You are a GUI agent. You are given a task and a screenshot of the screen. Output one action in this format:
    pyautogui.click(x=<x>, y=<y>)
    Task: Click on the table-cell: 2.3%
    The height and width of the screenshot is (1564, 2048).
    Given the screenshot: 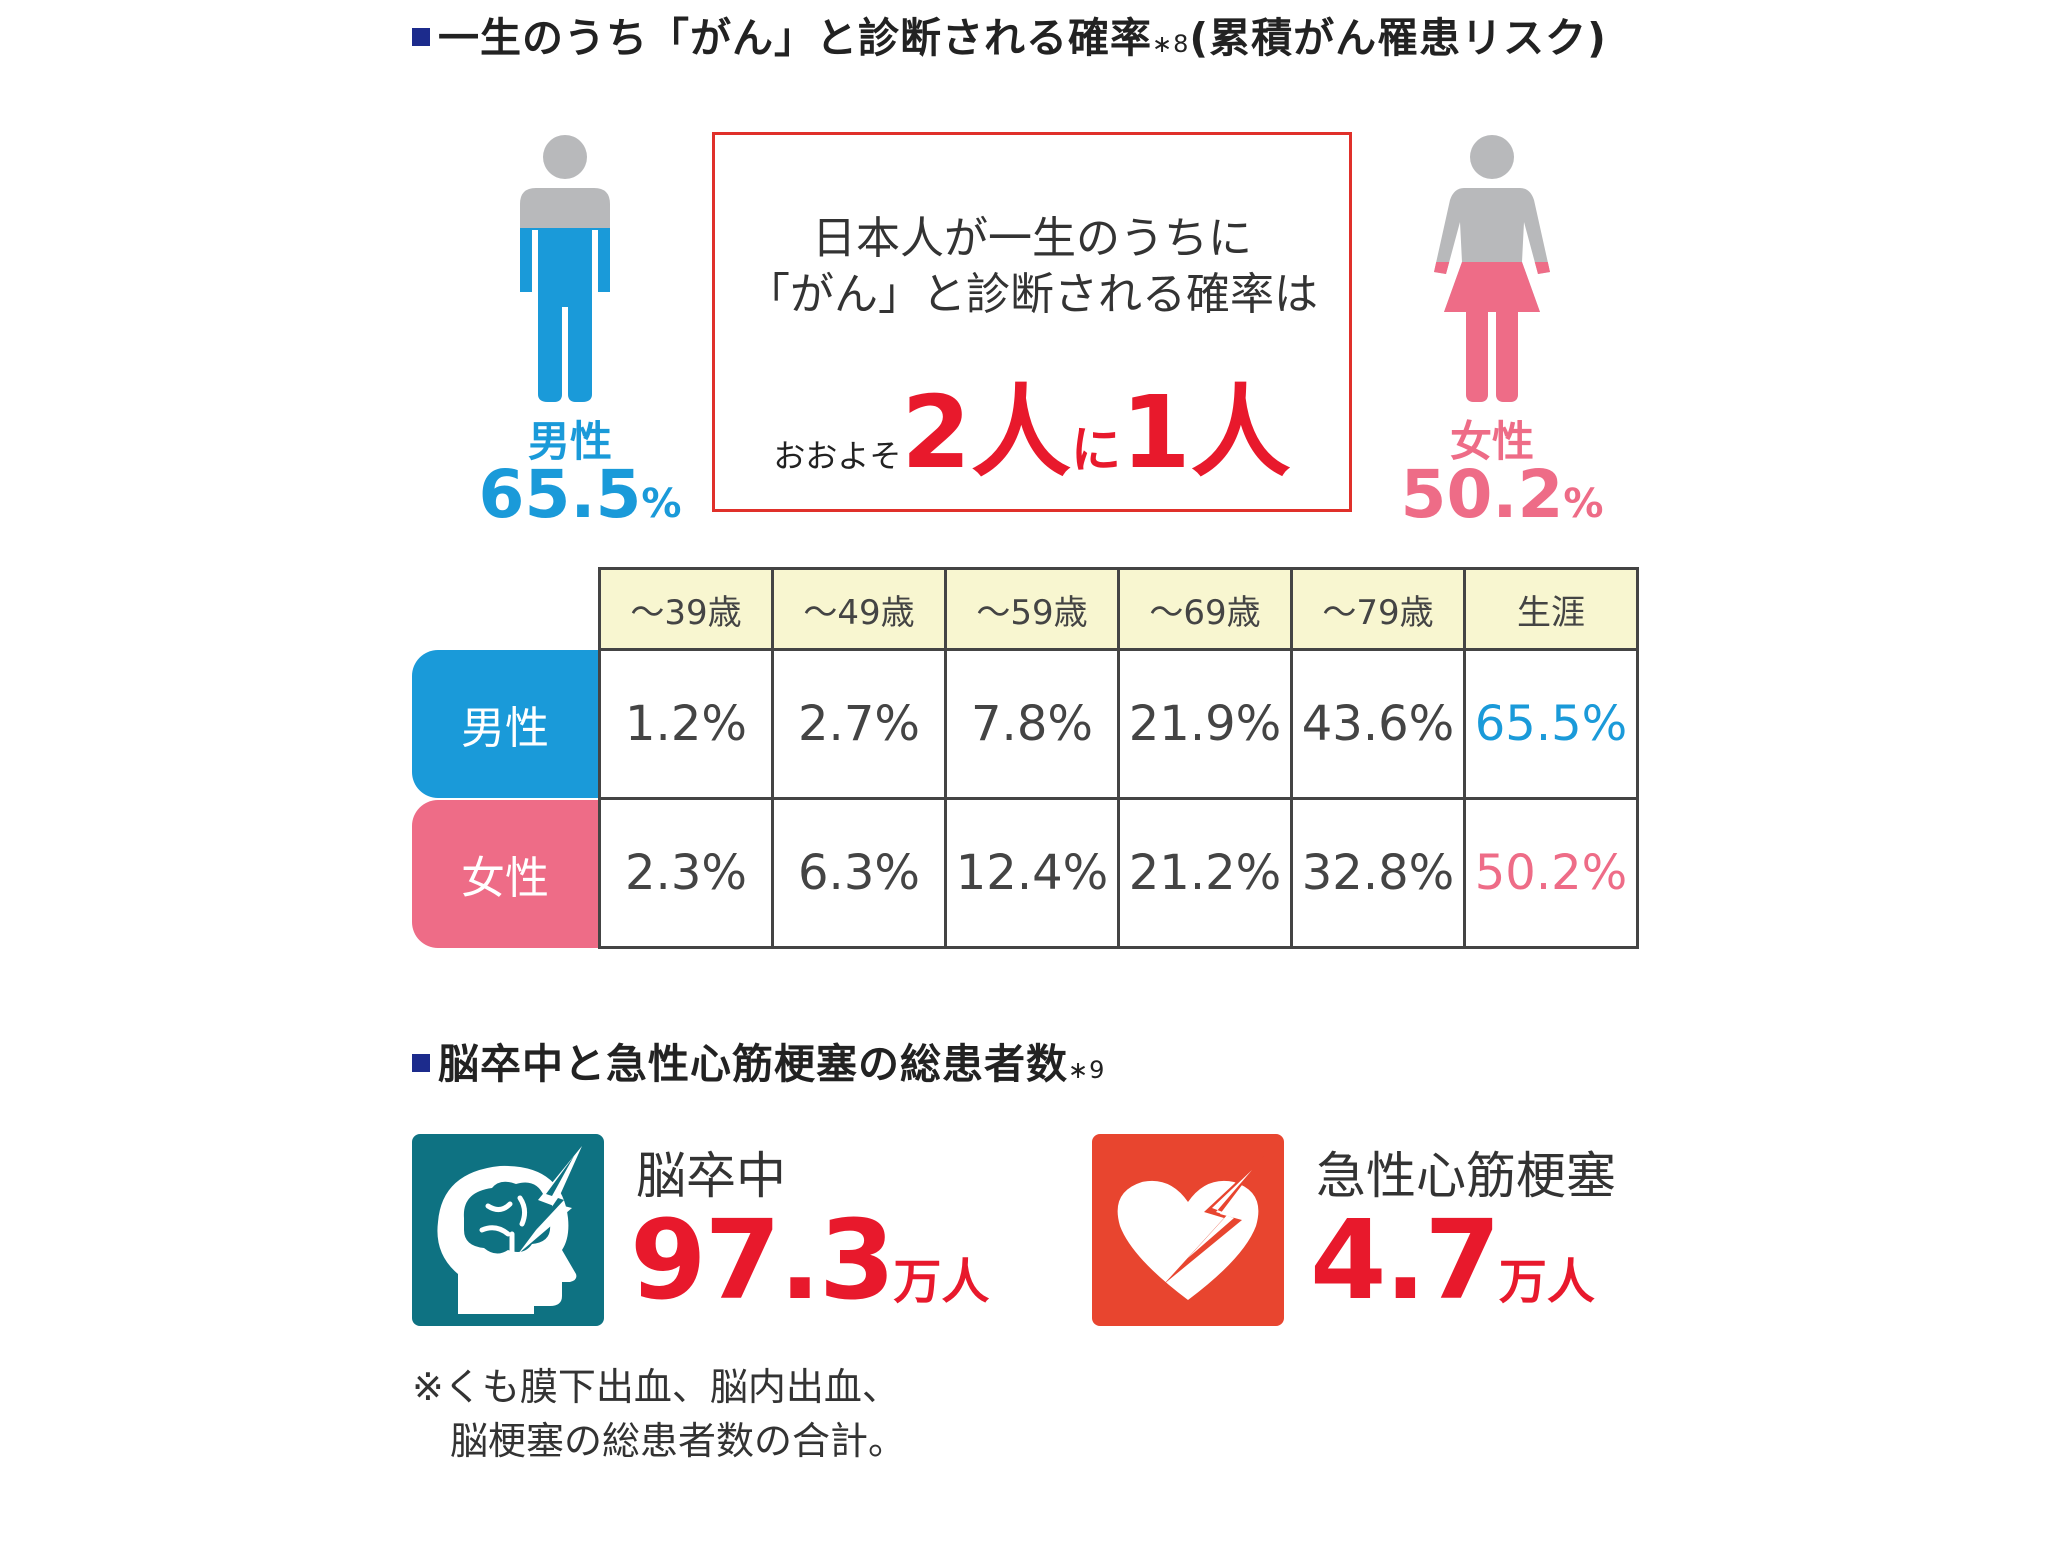 What is the action you would take?
    pyautogui.click(x=686, y=873)
    